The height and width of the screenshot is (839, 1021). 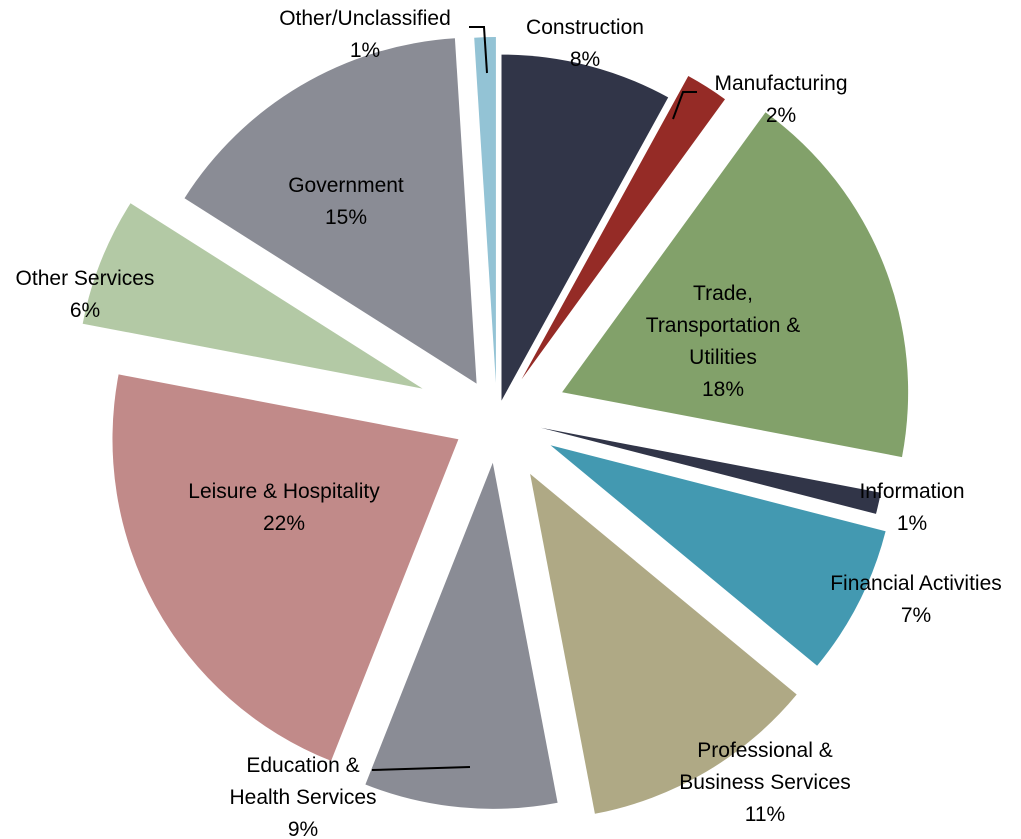 What do you see at coordinates (284, 523) in the screenshot?
I see `slice-value-label: 22%` at bounding box center [284, 523].